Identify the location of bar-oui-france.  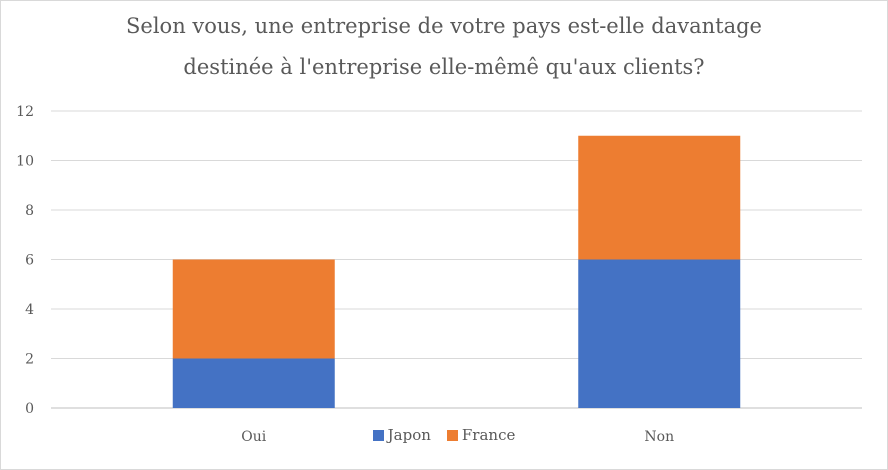
(253, 309).